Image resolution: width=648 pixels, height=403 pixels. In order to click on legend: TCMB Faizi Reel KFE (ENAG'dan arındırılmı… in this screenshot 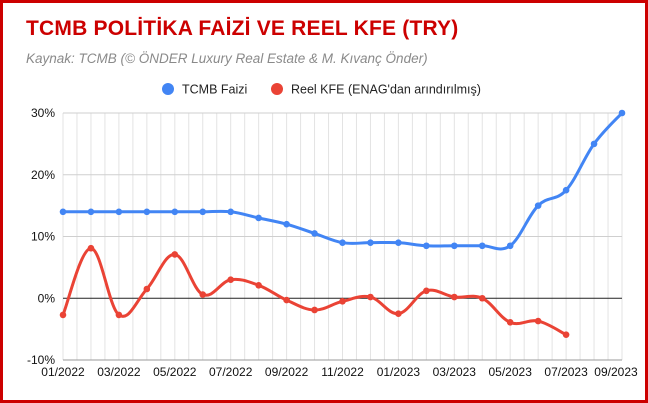, I will do `click(321, 90)`.